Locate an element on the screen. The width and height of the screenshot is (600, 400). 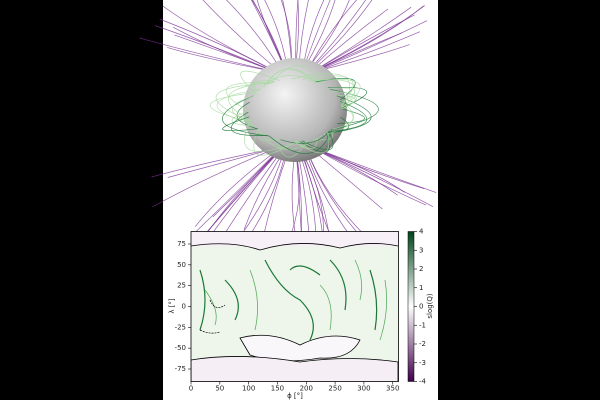
y-axis-label: λ [°] is located at coordinates (172, 306).